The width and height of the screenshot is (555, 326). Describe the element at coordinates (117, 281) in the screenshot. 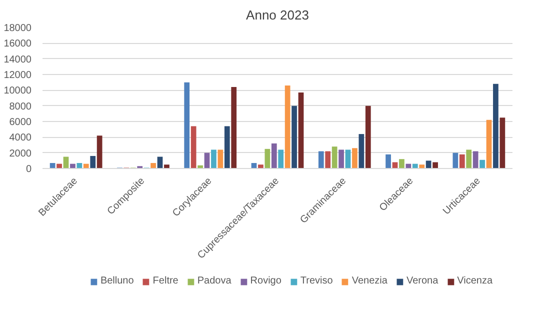

I see `legend-label: Belluno` at that location.